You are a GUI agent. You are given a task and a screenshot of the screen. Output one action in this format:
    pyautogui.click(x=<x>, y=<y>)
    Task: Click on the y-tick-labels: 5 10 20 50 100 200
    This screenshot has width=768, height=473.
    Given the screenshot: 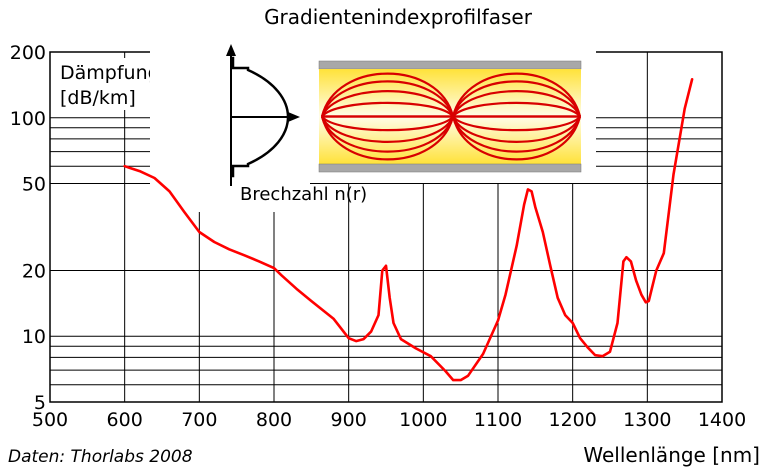 What is the action you would take?
    pyautogui.click(x=28, y=228)
    